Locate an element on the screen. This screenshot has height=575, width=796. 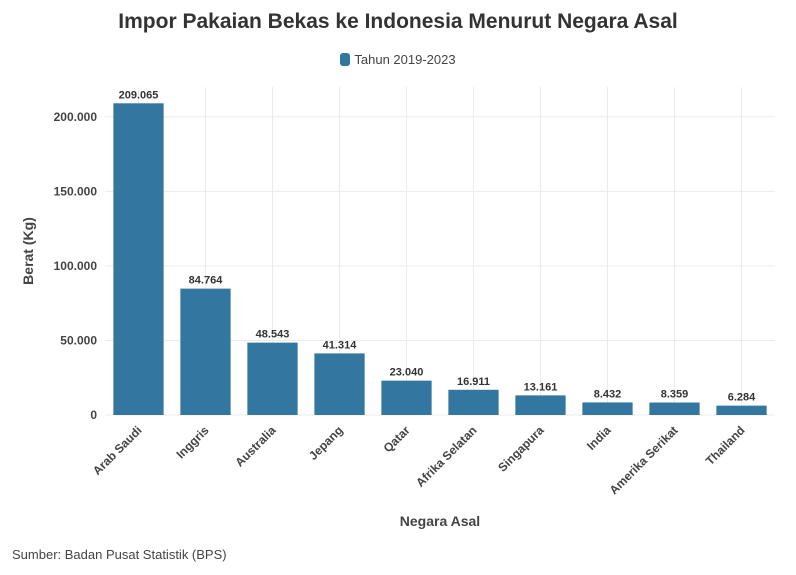
data-label: 209.065 is located at coordinates (139, 95).